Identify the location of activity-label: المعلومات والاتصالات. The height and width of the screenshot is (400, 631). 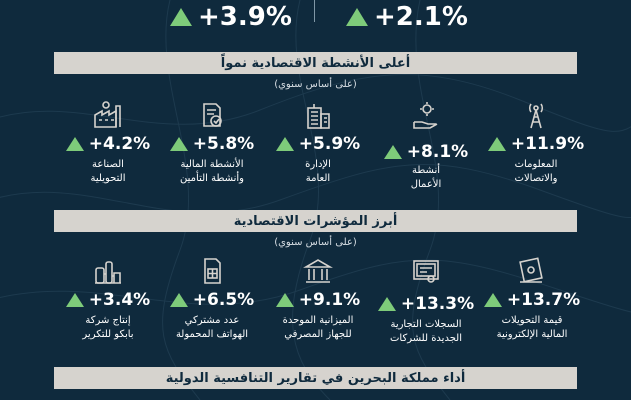
(536, 171).